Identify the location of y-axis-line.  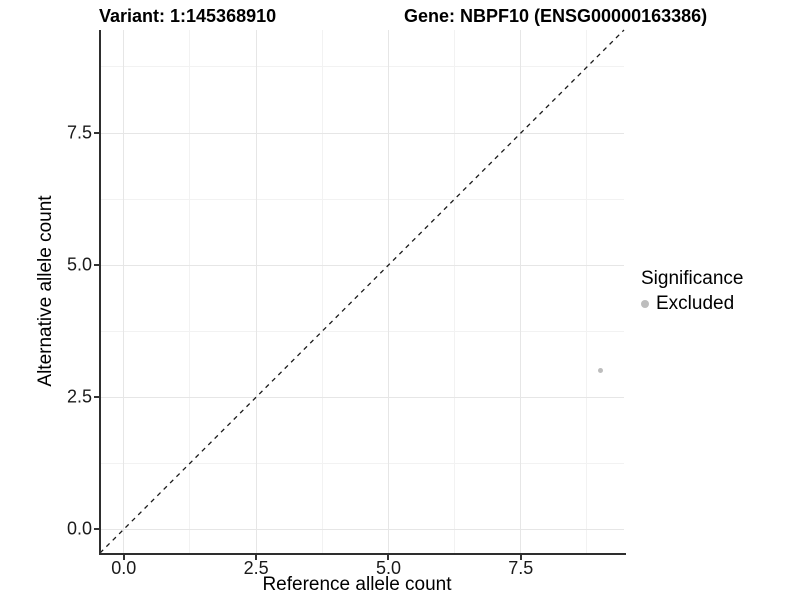
(100, 292).